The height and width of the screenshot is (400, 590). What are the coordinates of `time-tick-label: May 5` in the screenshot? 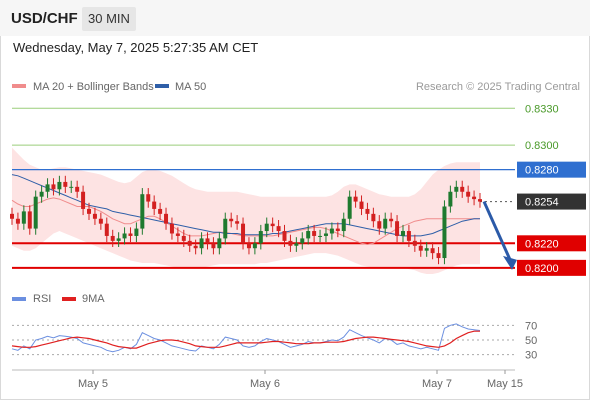 It's located at (93, 384).